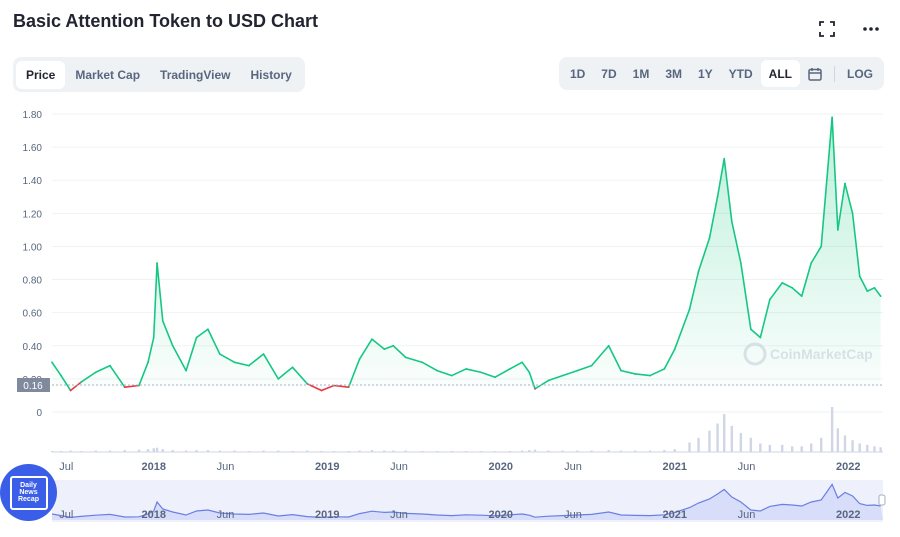  Describe the element at coordinates (108, 74) in the screenshot. I see `tab-market-cap: Market Cap` at that location.